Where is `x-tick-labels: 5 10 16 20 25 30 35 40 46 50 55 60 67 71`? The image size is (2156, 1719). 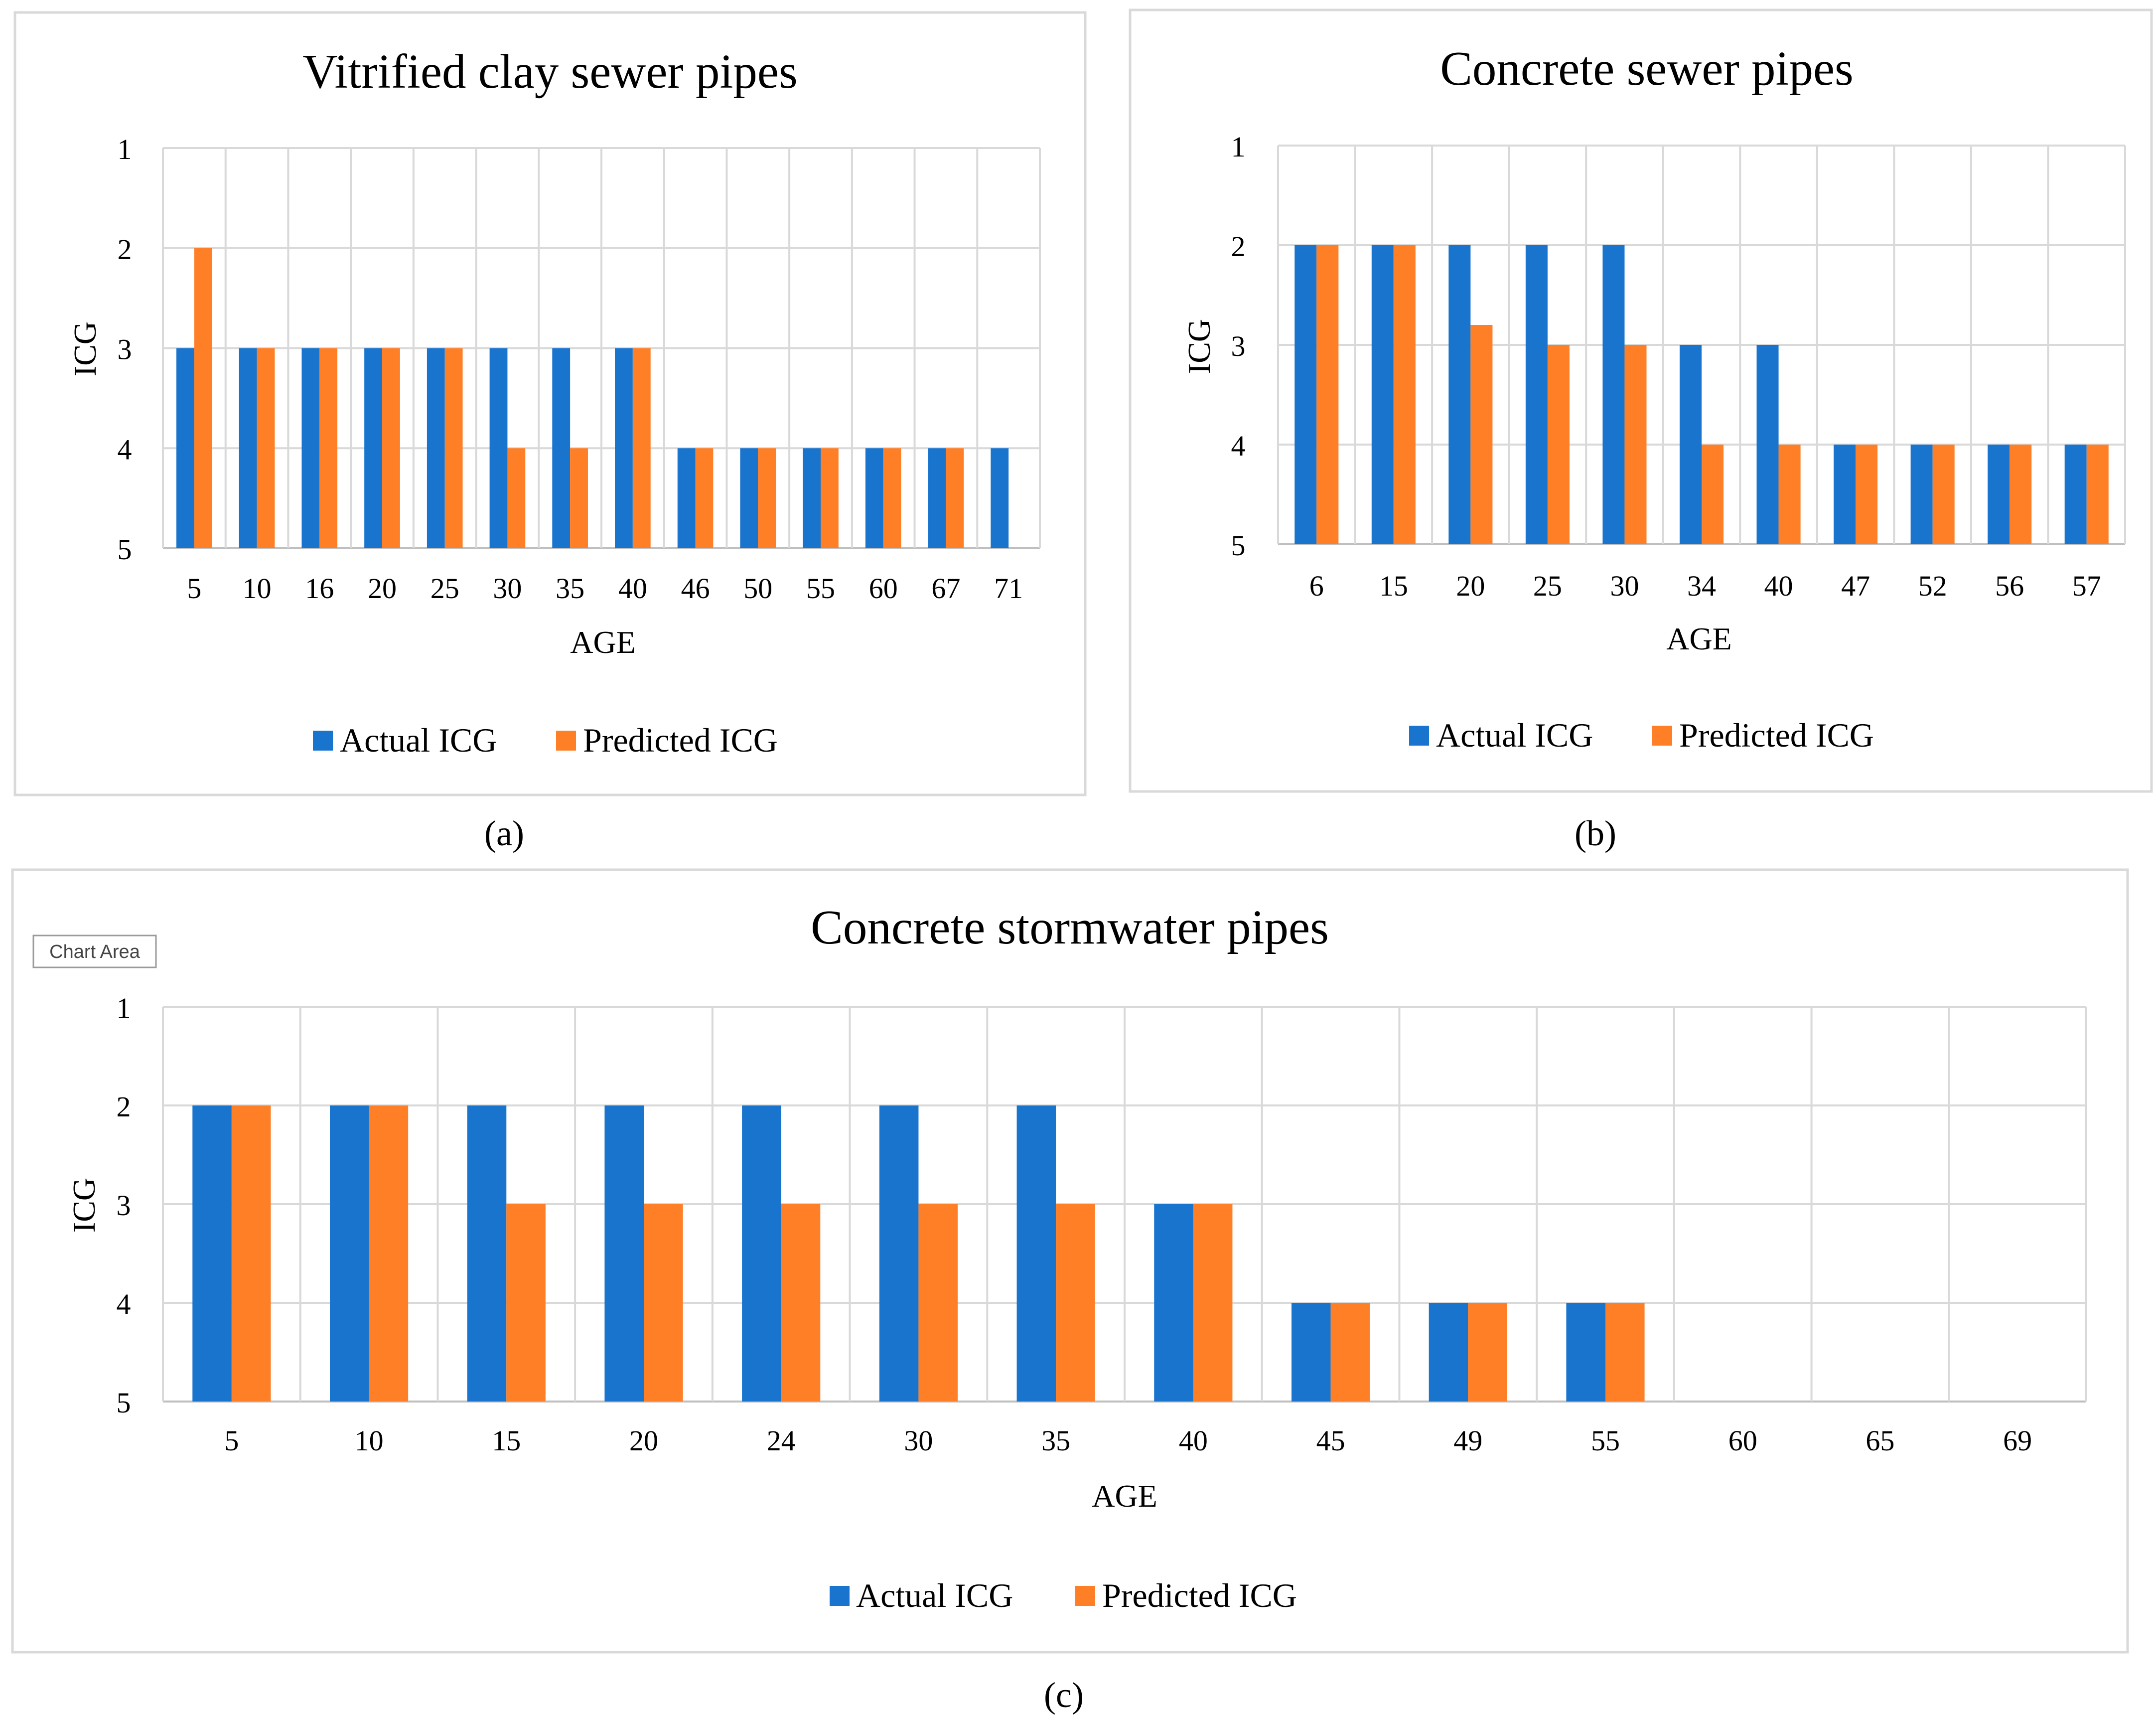 x-tick-labels: 5 10 16 20 25 30 35 40 46 50 55 60 67 71 is located at coordinates (605, 588).